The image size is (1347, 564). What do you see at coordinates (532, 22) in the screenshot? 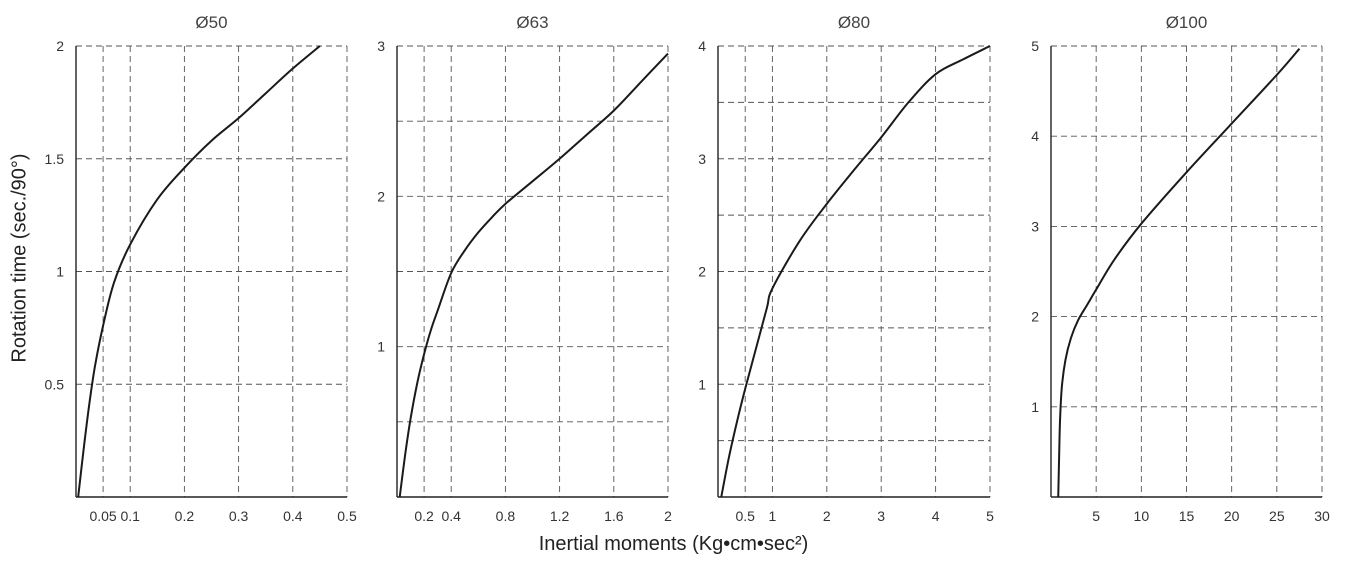
I see `chart-title: Ø63` at bounding box center [532, 22].